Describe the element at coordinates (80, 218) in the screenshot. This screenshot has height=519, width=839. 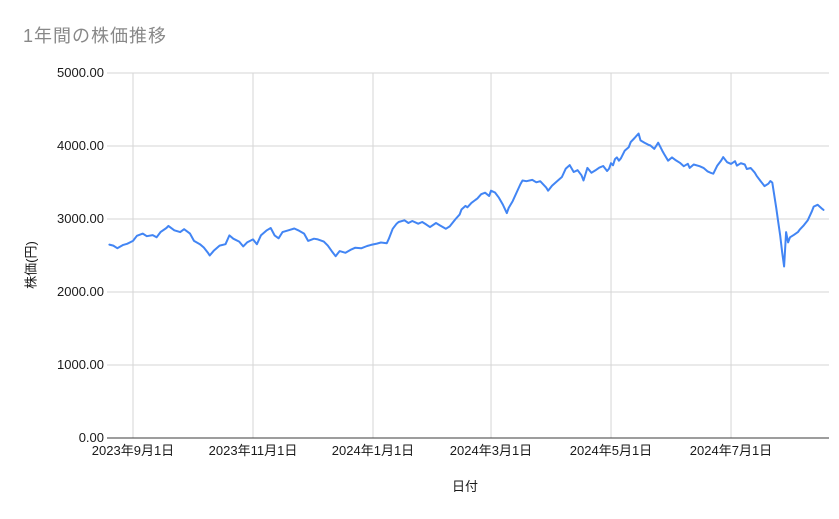
I see `y-tick-label: 3000.00` at that location.